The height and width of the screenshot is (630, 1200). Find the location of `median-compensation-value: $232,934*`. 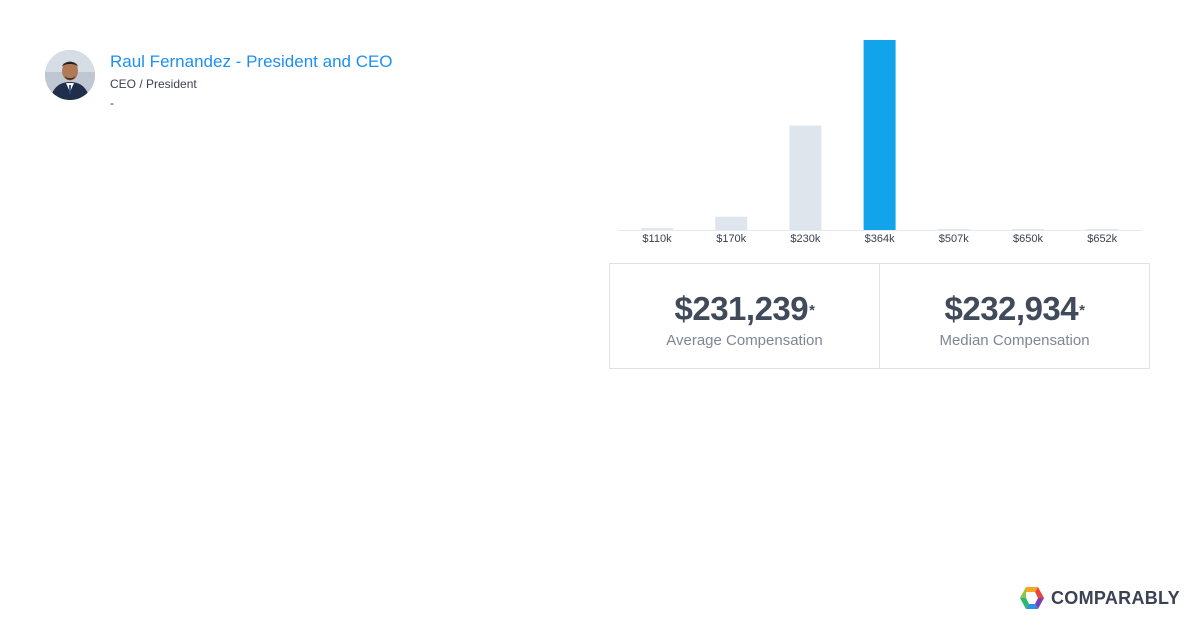

median-compensation-value: $232,934* is located at coordinates (1015, 308).